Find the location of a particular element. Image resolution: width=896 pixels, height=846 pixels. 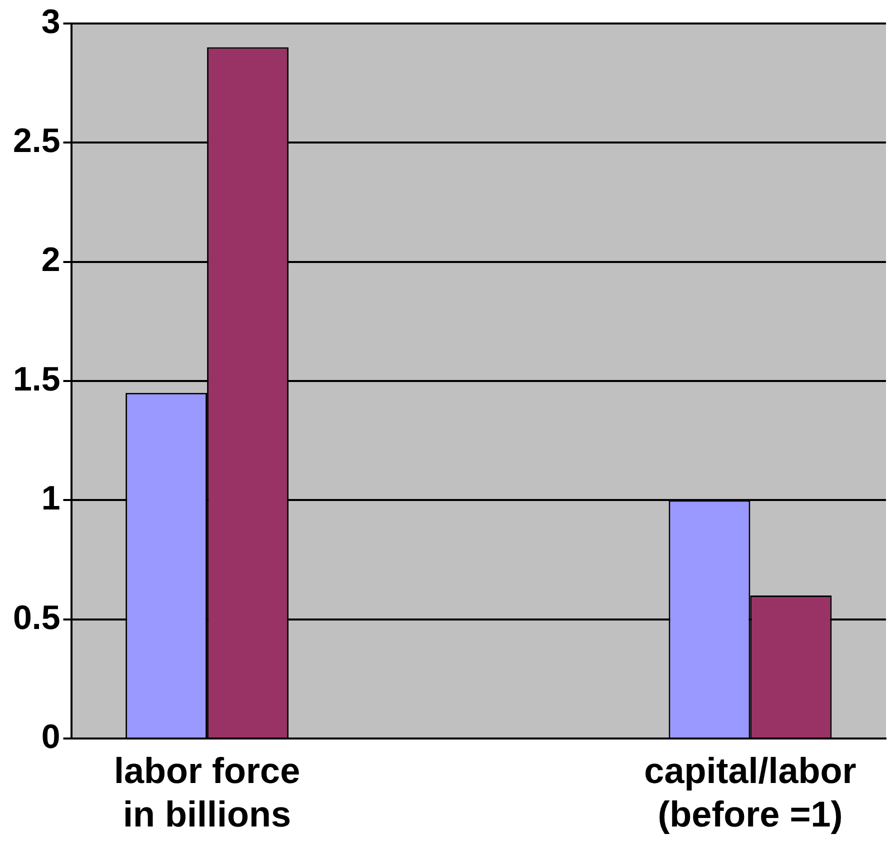

x-tick-label: capital/labor (before =1) is located at coordinates (750, 792).